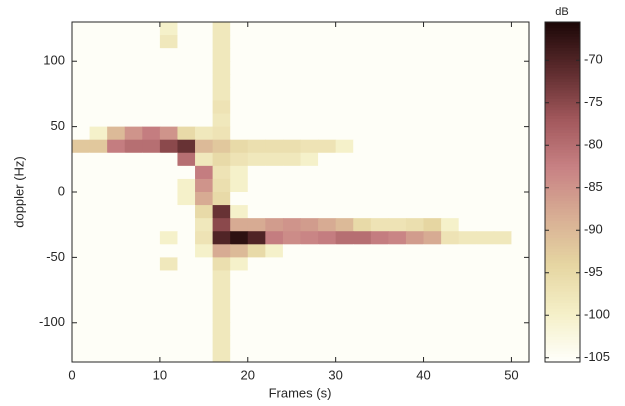 The height and width of the screenshot is (406, 625). Describe the element at coordinates (18, 192) in the screenshot. I see `y-axis-label: doppler (Hz)` at that location.